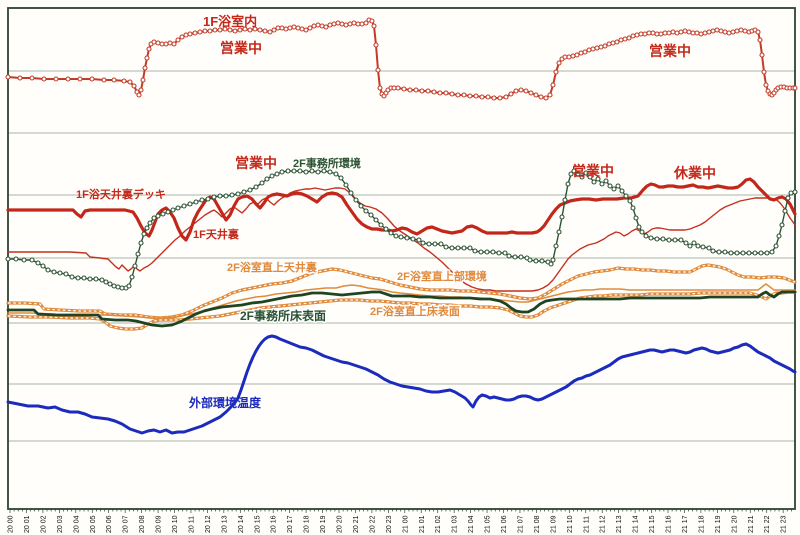 This screenshot has height=535, width=800. What do you see at coordinates (307, 524) in the screenshot?
I see `x-axis-label: 20 18` at bounding box center [307, 524].